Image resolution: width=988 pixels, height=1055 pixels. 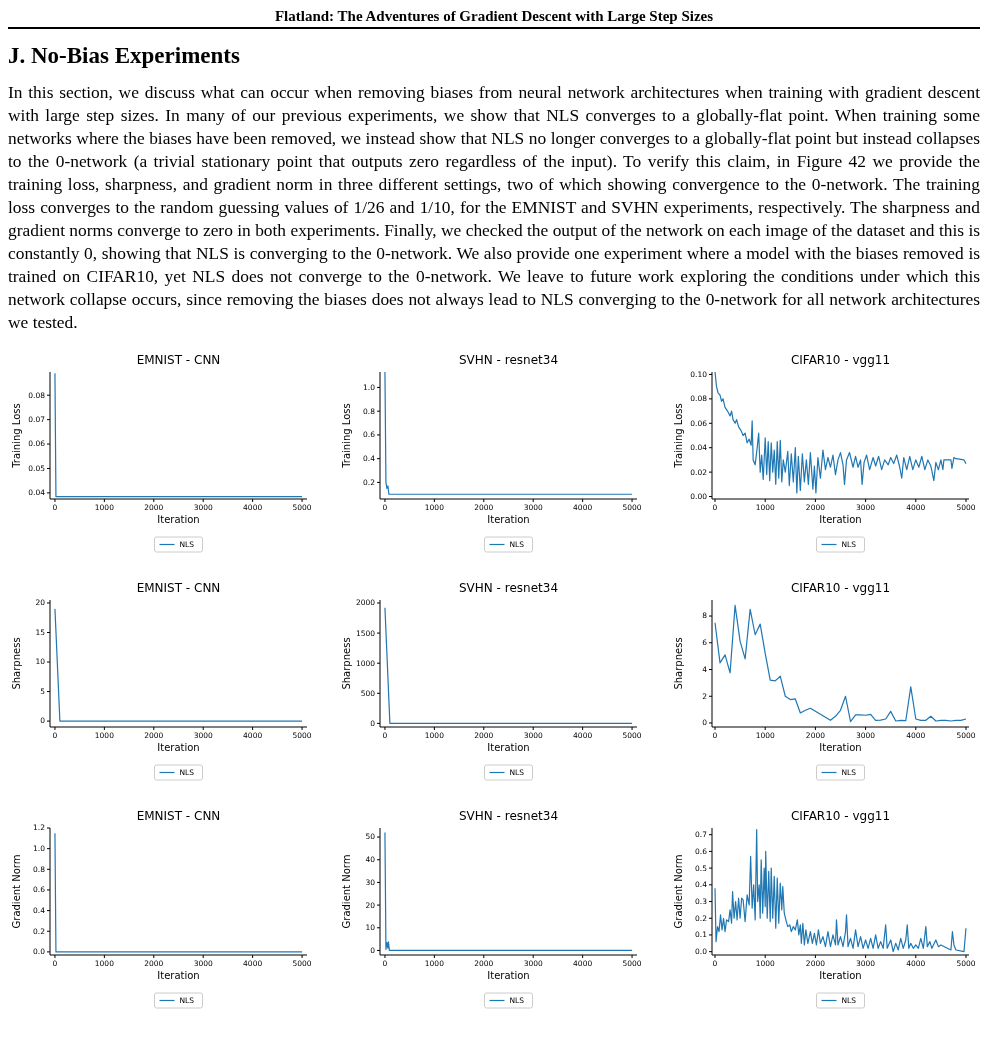 I want to click on text: Flatland: The Adventures of Gradient Descent with Large Step Sizes, so click(x=494, y=18).